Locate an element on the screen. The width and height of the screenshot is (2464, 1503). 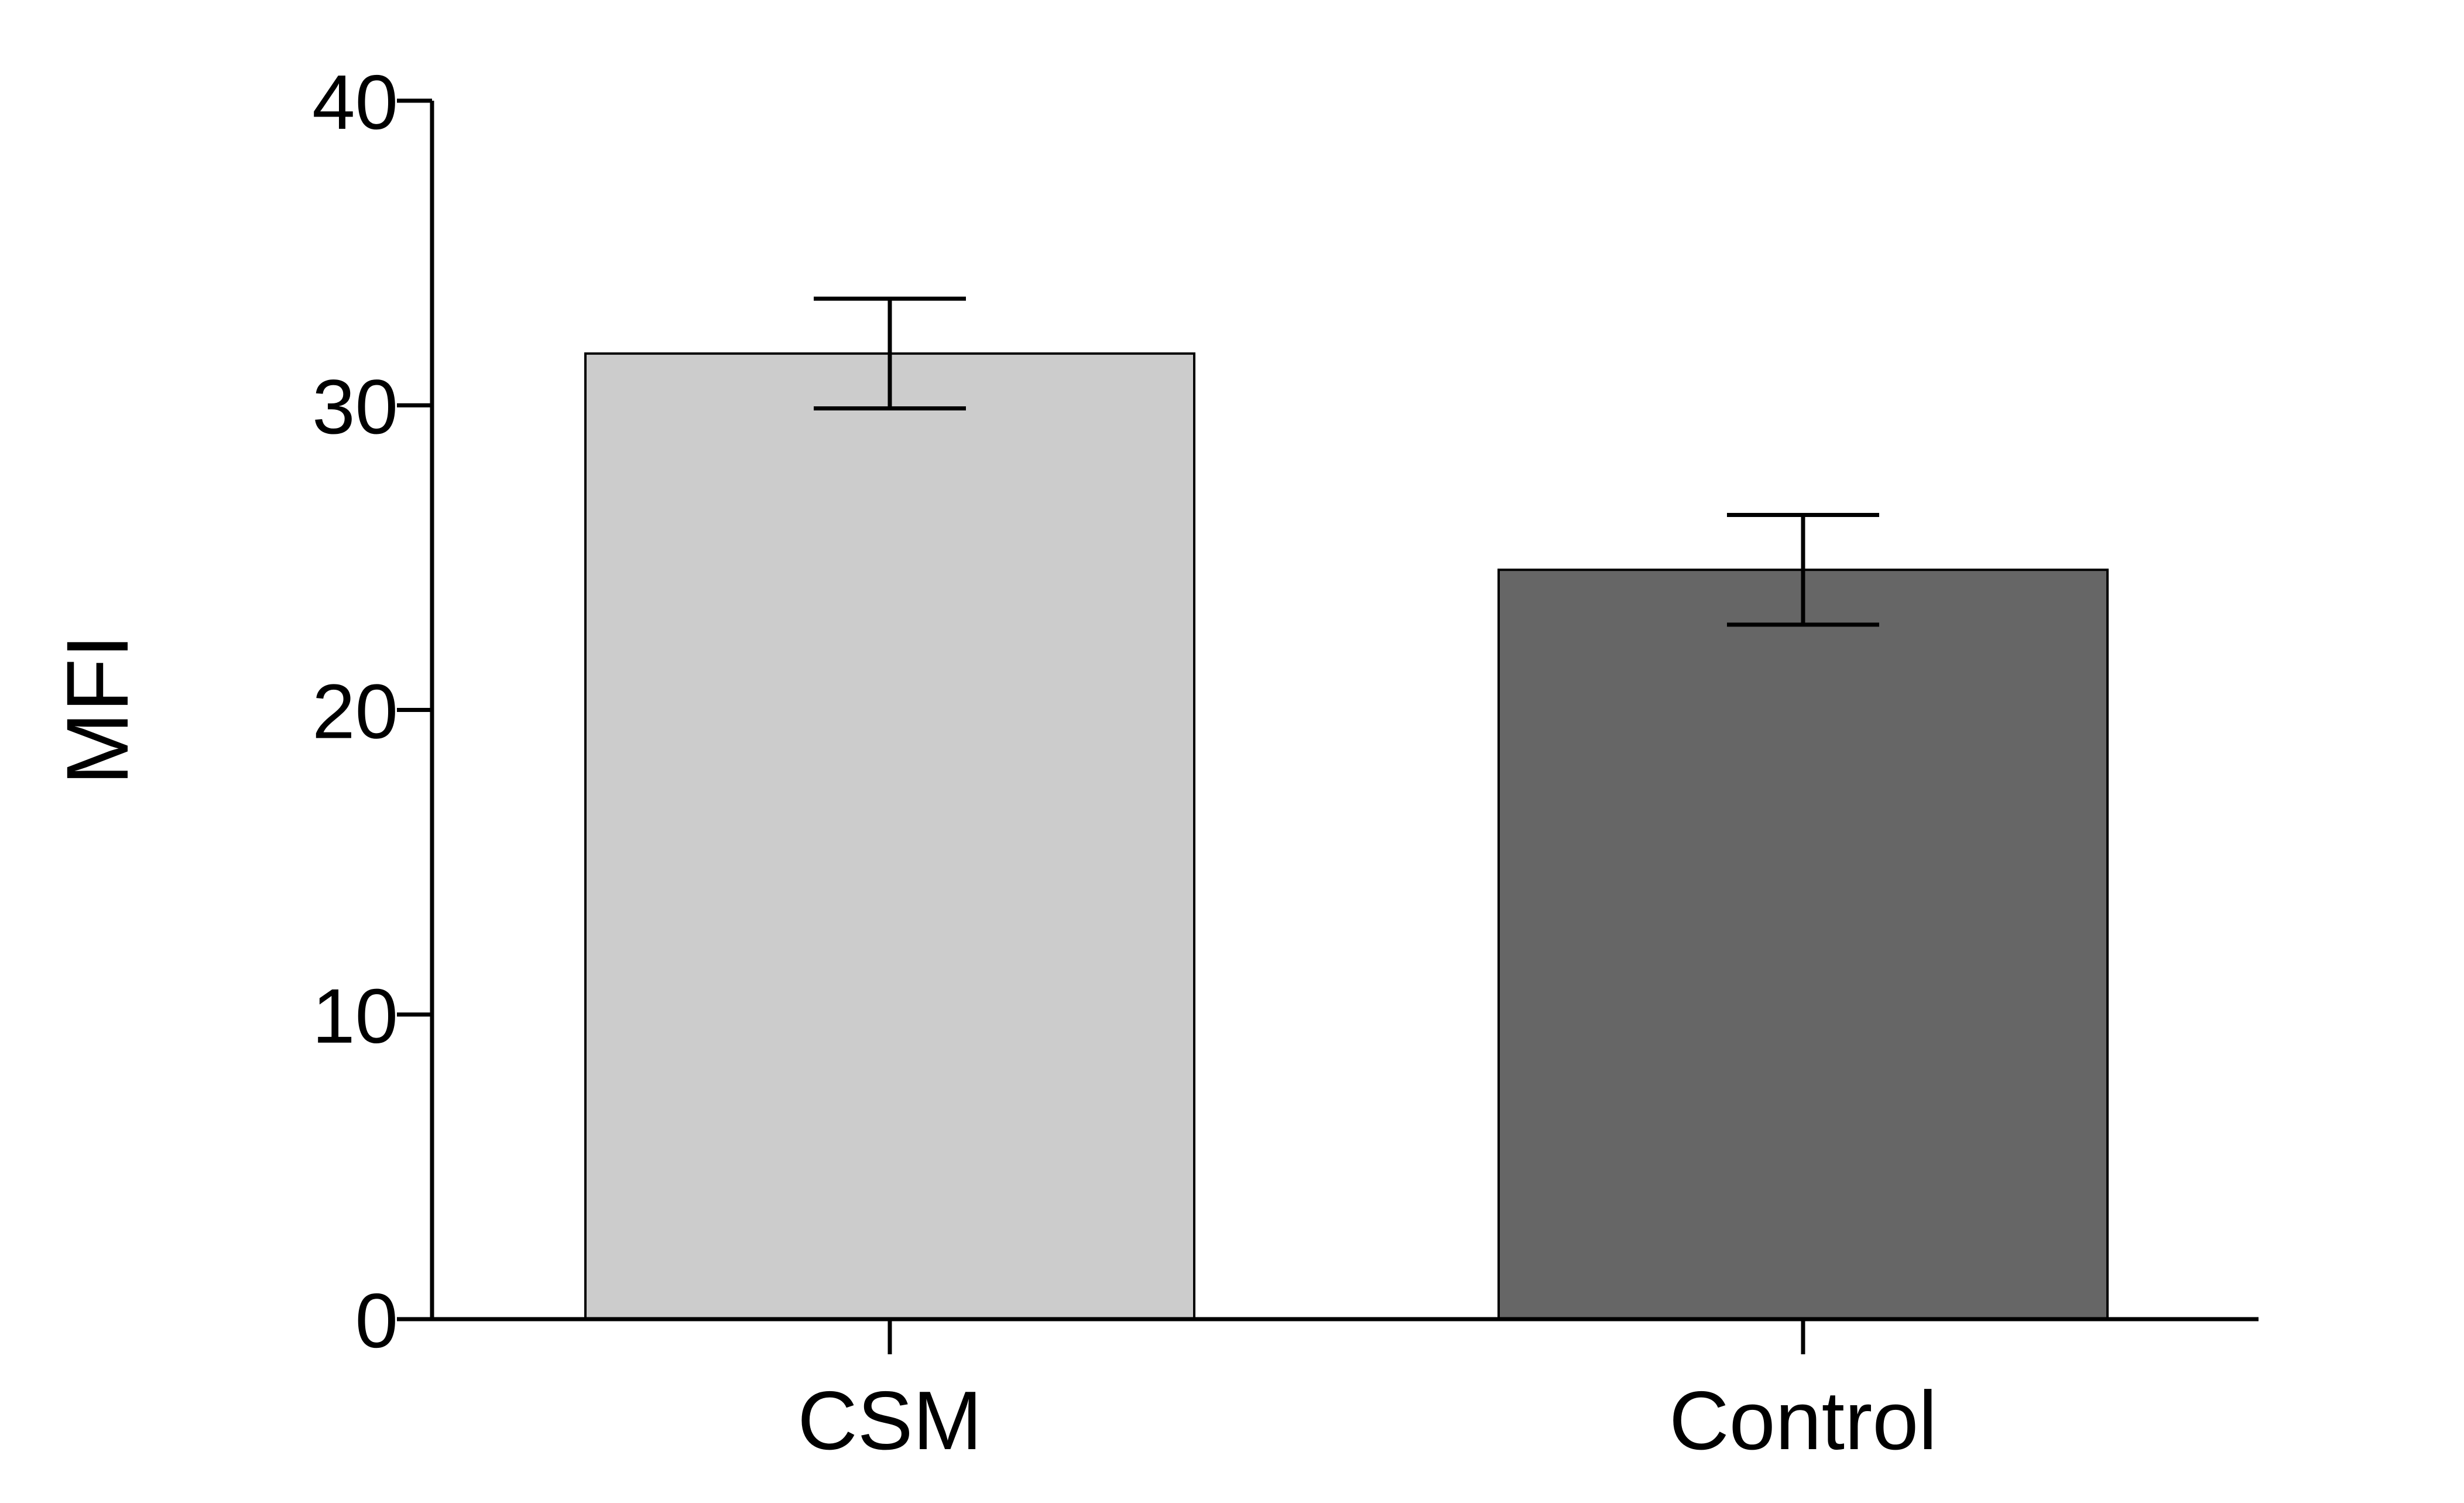
bar-control is located at coordinates (1803, 944).